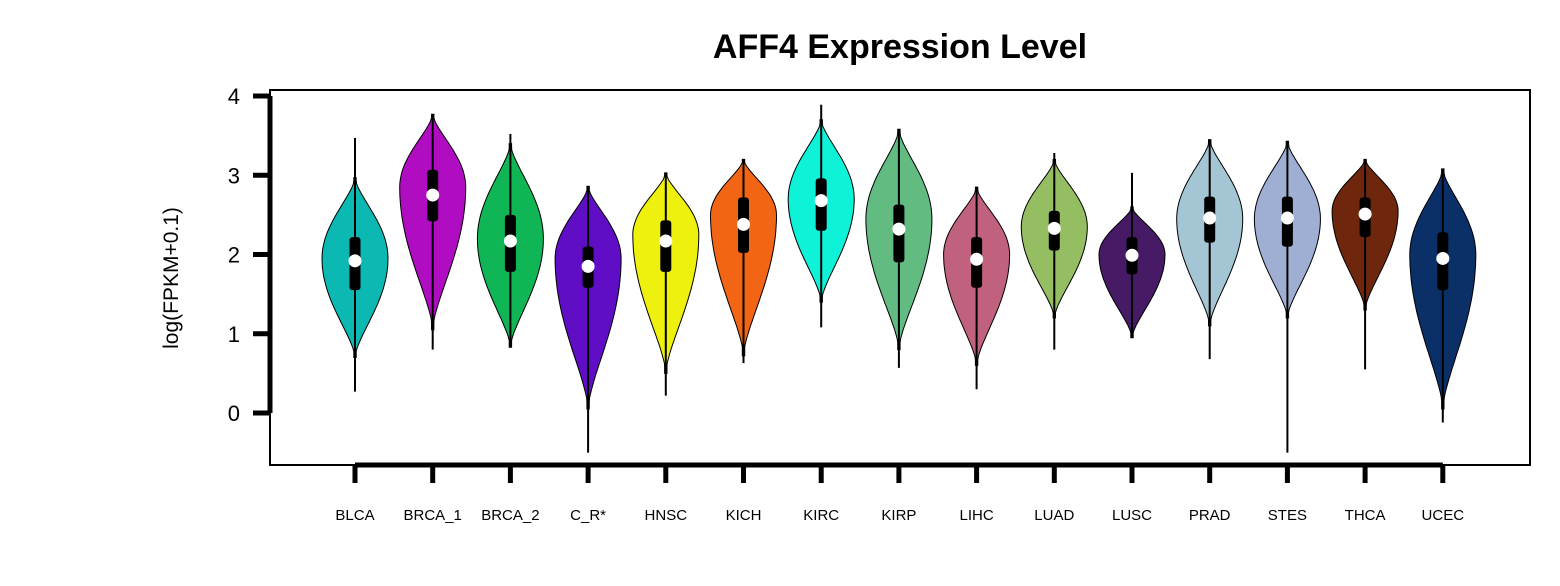 This screenshot has height=586, width=1560. I want to click on violin-lusc, so click(1132, 255).